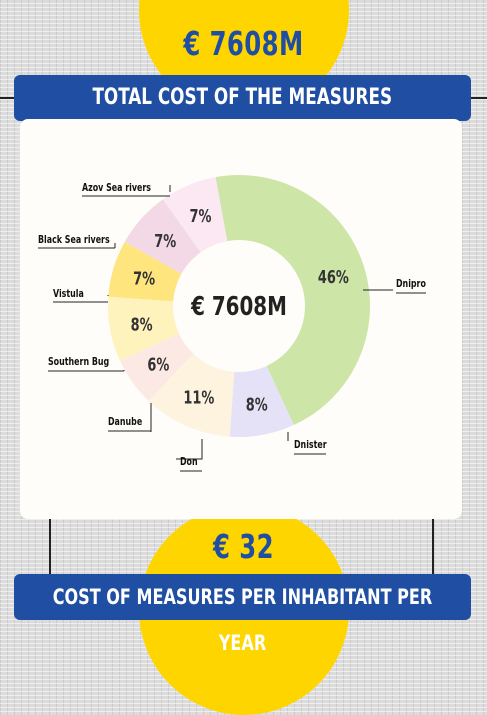 The height and width of the screenshot is (715, 487). Describe the element at coordinates (292, 300) in the screenshot. I see `slice-dnipro` at that location.